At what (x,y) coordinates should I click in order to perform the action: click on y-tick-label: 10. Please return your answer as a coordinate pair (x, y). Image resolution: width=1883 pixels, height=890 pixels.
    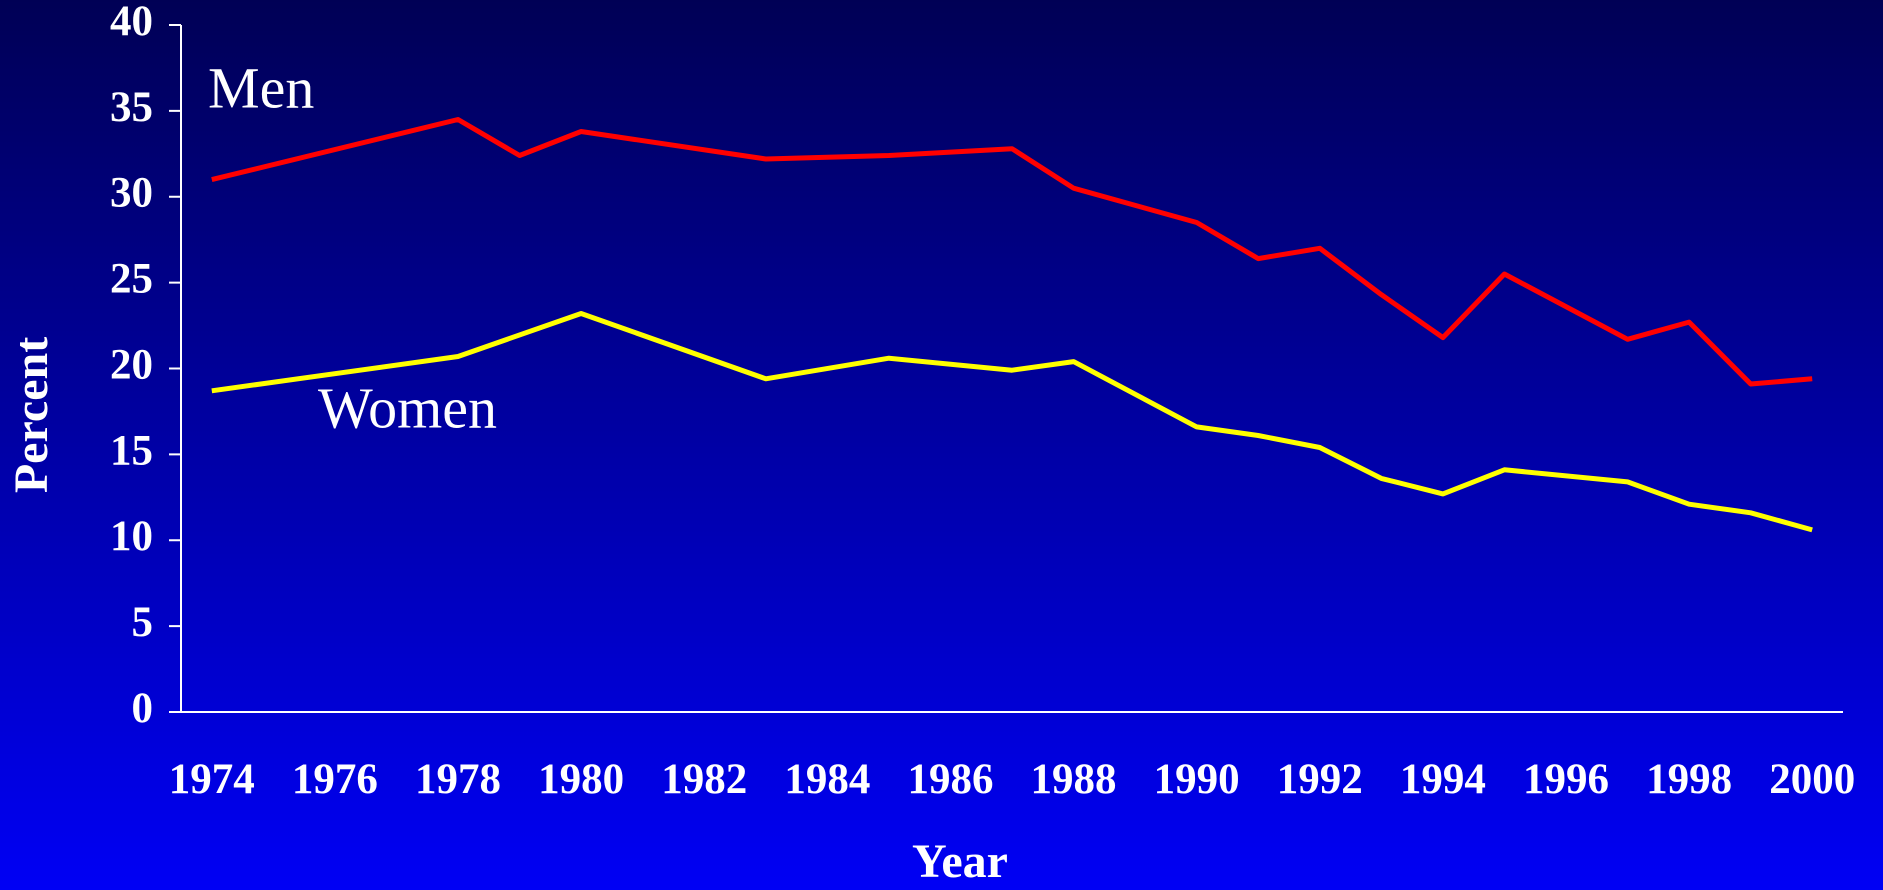
    Looking at the image, I should click on (131, 536).